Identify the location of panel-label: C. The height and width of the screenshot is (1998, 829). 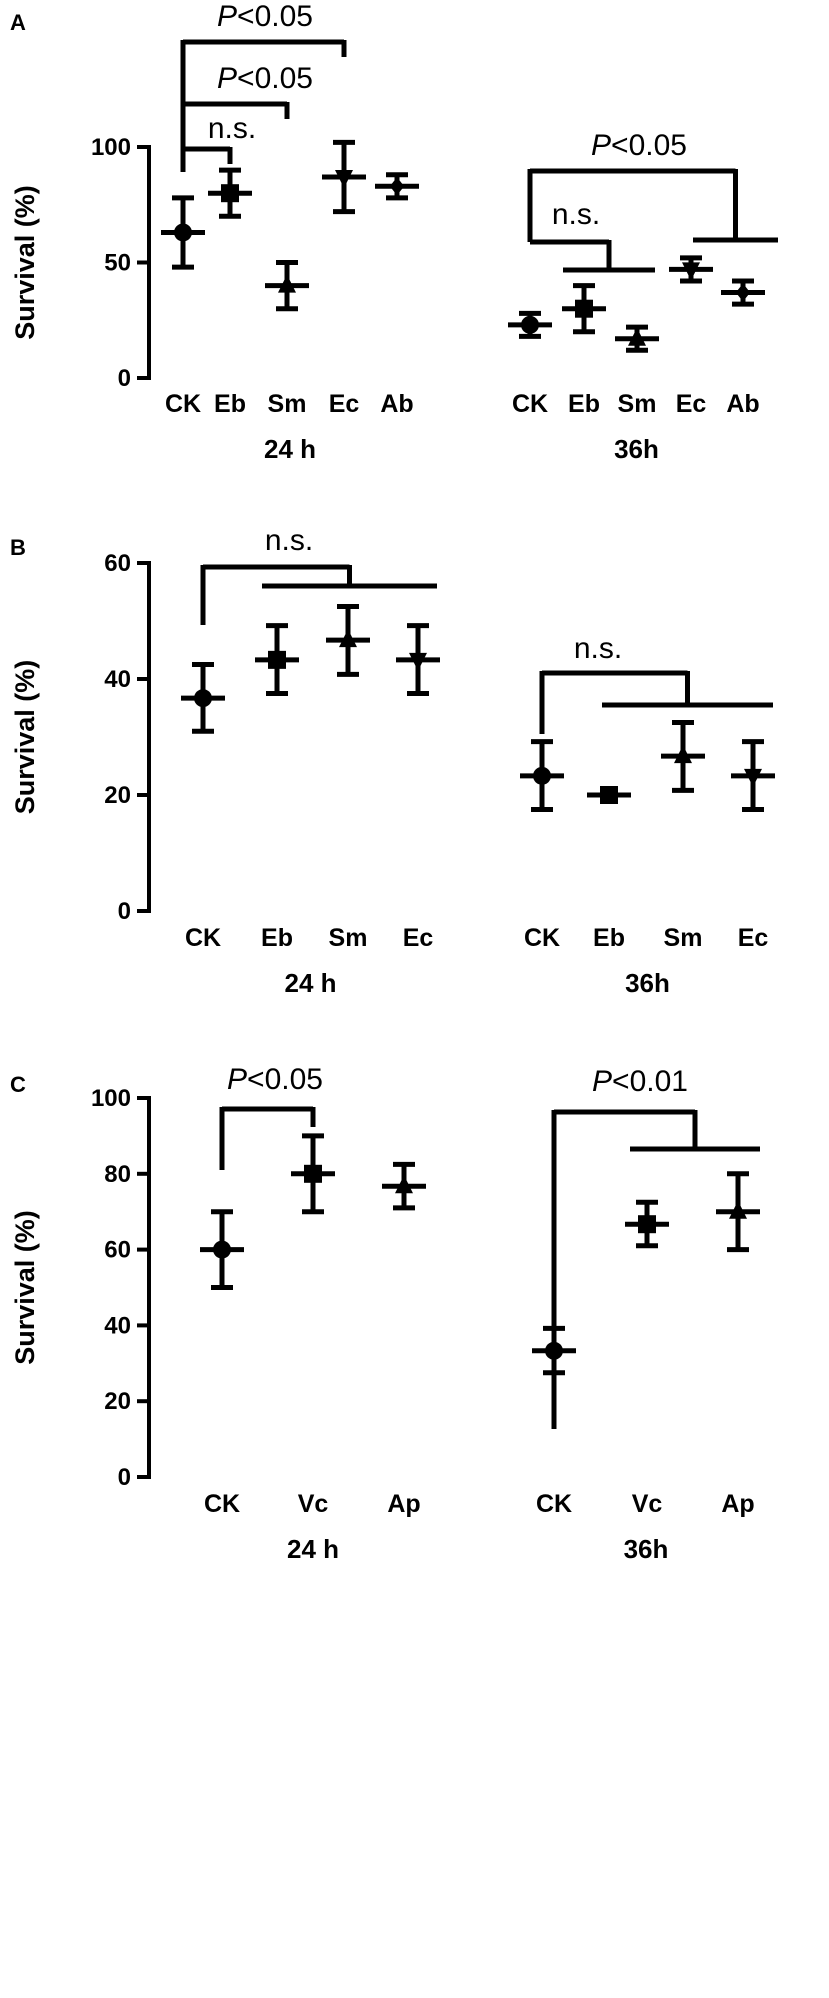
(18, 1084).